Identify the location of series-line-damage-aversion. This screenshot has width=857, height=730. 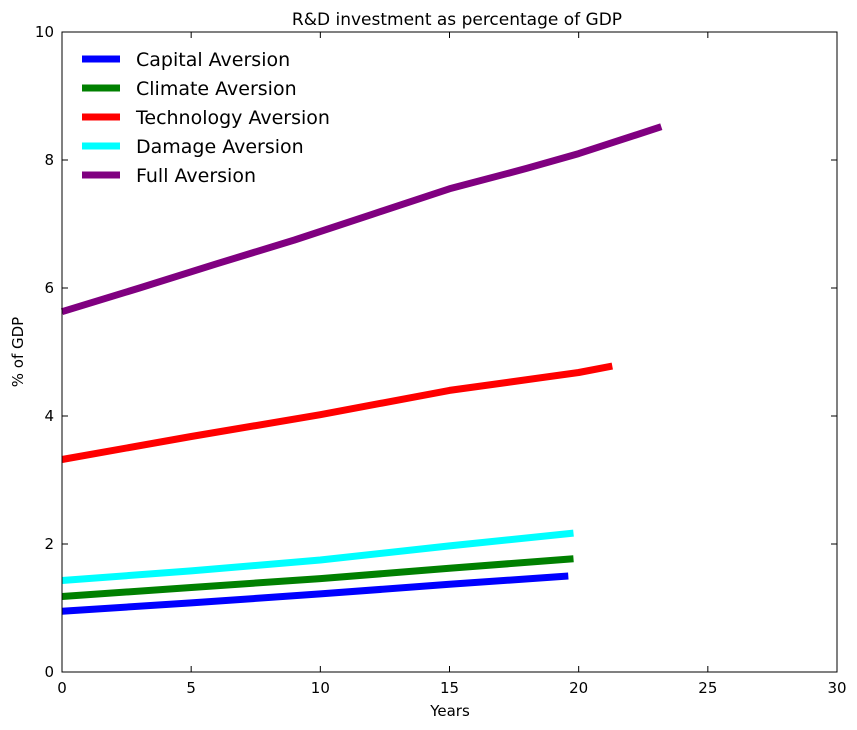
(317, 556).